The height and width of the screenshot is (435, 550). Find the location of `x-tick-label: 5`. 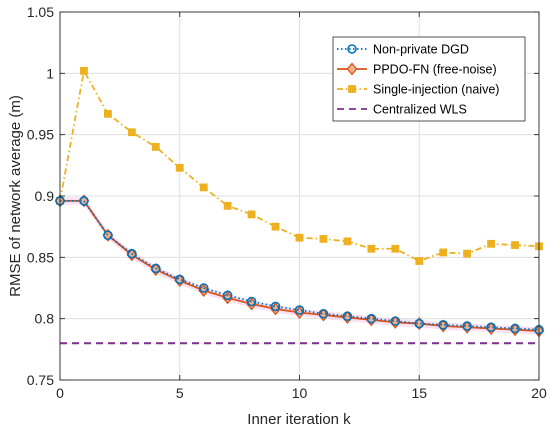

x-tick-label: 5 is located at coordinates (180, 393).